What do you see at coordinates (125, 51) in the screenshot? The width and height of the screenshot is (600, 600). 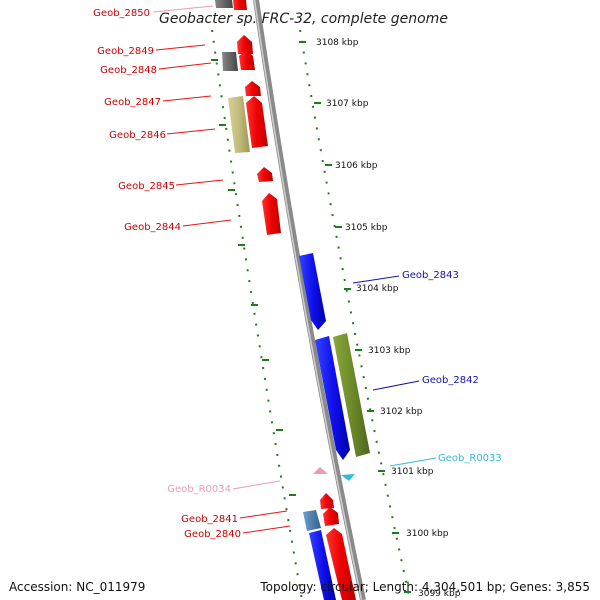 I see `gene-label-geob-2849: Geob_2849` at bounding box center [125, 51].